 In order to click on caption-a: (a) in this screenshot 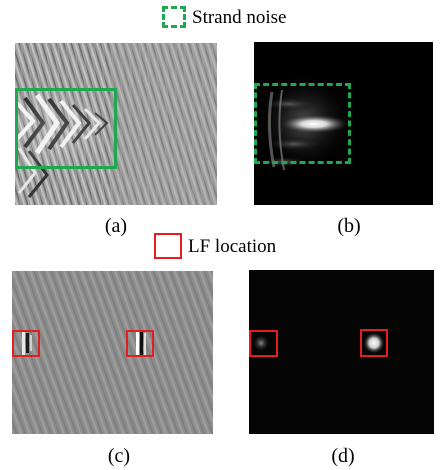, I will do `click(116, 226)`.